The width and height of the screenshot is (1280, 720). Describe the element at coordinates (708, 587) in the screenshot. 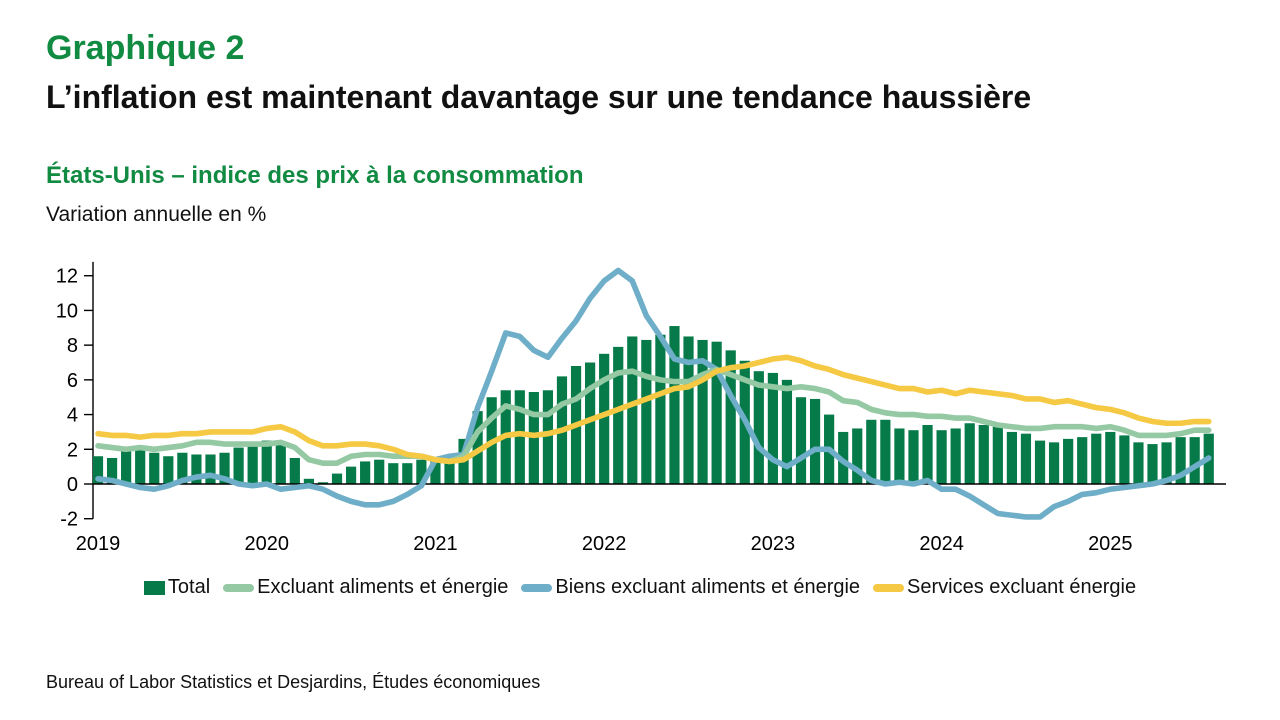

I see `legend-label-goods: Biens excluant aliments et énergie` at that location.